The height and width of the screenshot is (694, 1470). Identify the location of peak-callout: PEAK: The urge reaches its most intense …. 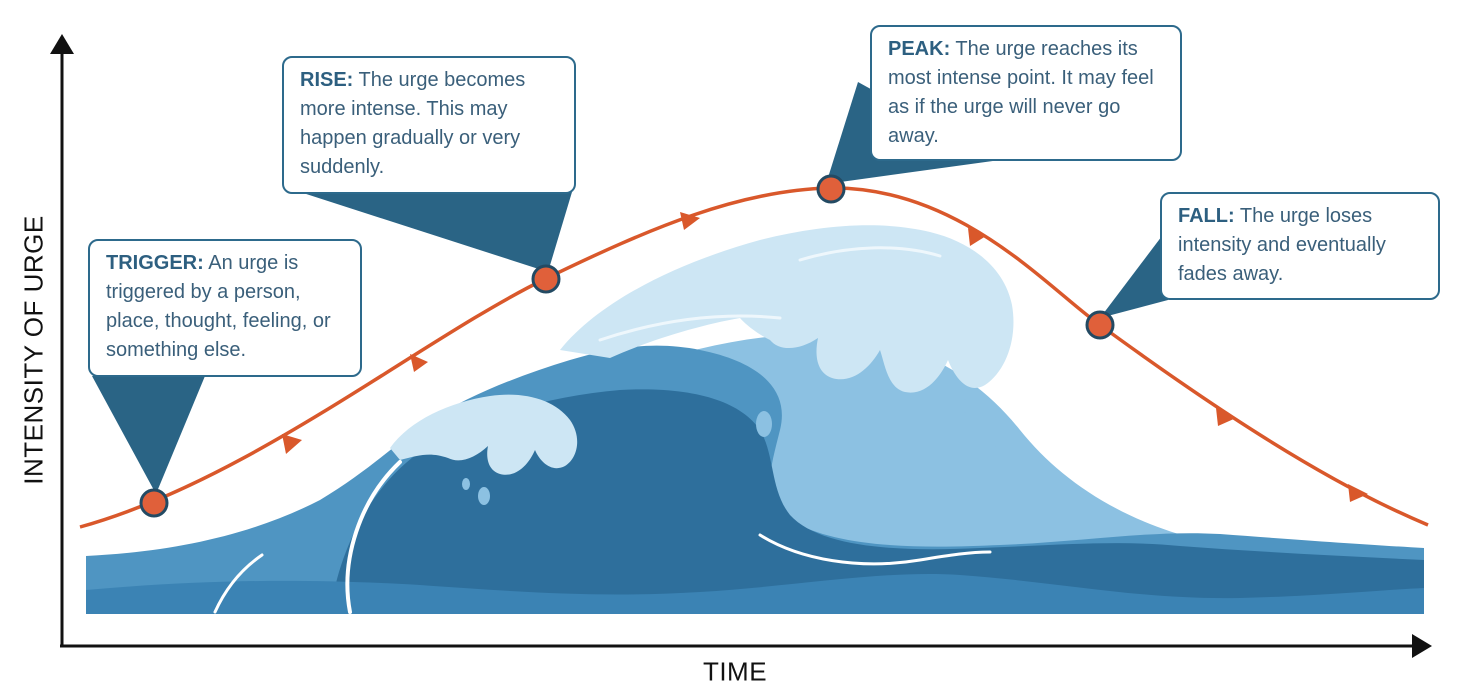
(1026, 93).